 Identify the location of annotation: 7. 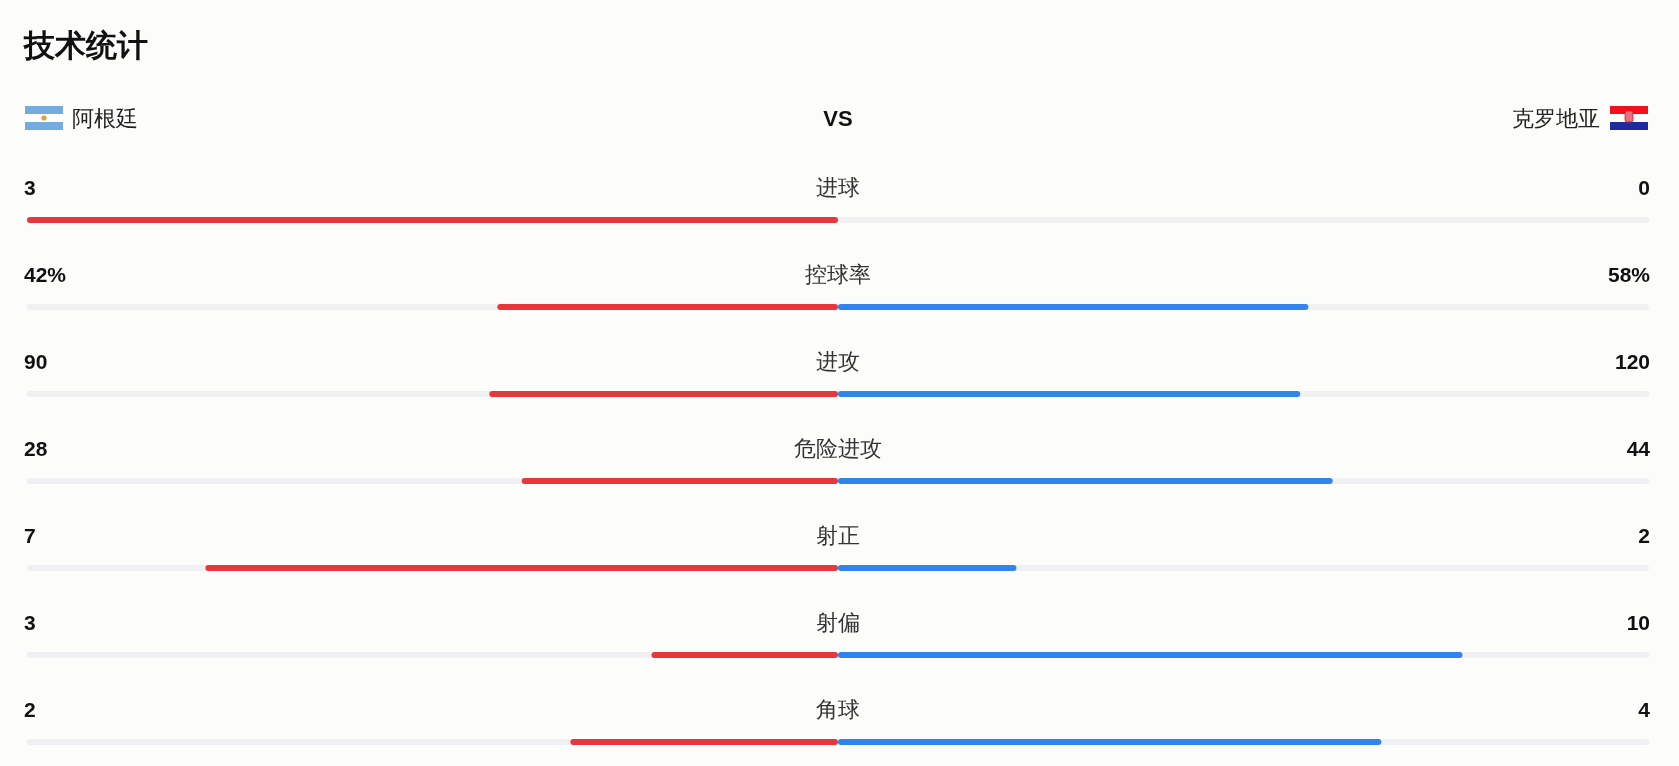
(30, 535).